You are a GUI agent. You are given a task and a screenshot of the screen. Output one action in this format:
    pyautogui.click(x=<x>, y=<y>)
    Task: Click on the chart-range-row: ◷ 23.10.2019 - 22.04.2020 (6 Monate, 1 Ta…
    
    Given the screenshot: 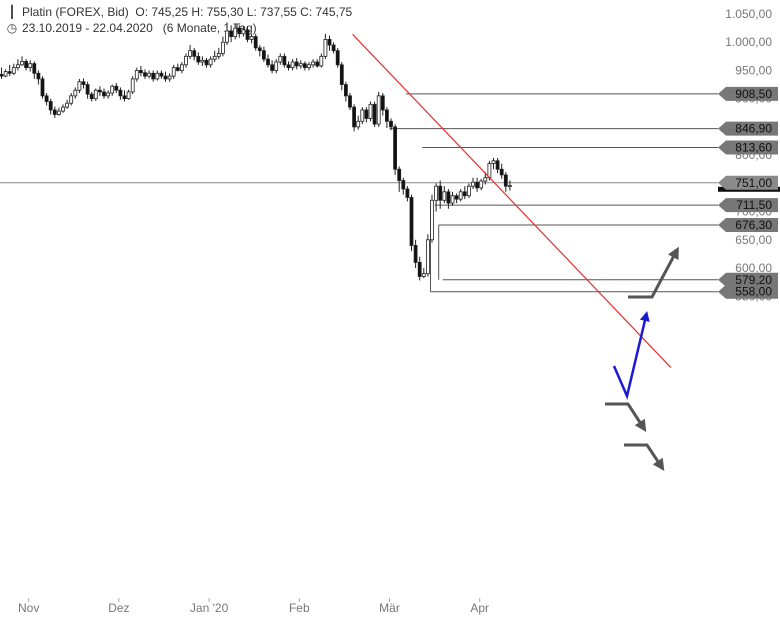 What is the action you would take?
    pyautogui.click(x=131, y=28)
    